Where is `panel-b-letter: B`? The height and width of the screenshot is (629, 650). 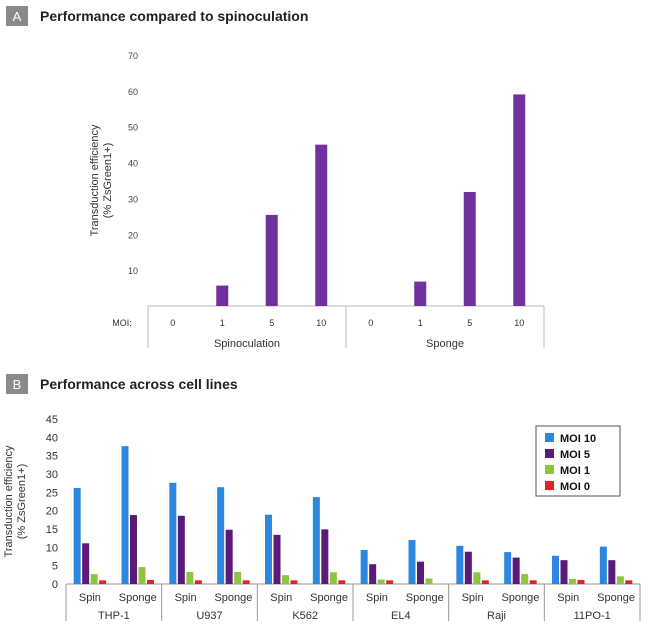
panel-b-letter: B is located at coordinates (17, 384).